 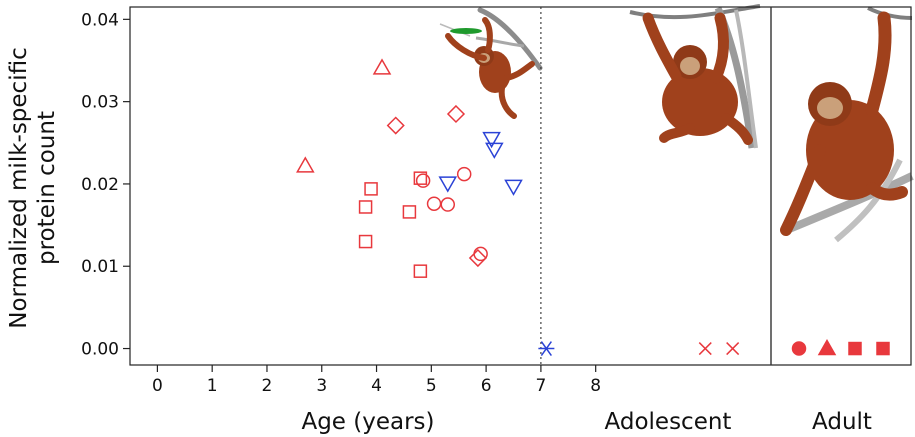 What do you see at coordinates (100, 350) in the screenshot?
I see `y-tick-label-0: 0.00` at bounding box center [100, 350].